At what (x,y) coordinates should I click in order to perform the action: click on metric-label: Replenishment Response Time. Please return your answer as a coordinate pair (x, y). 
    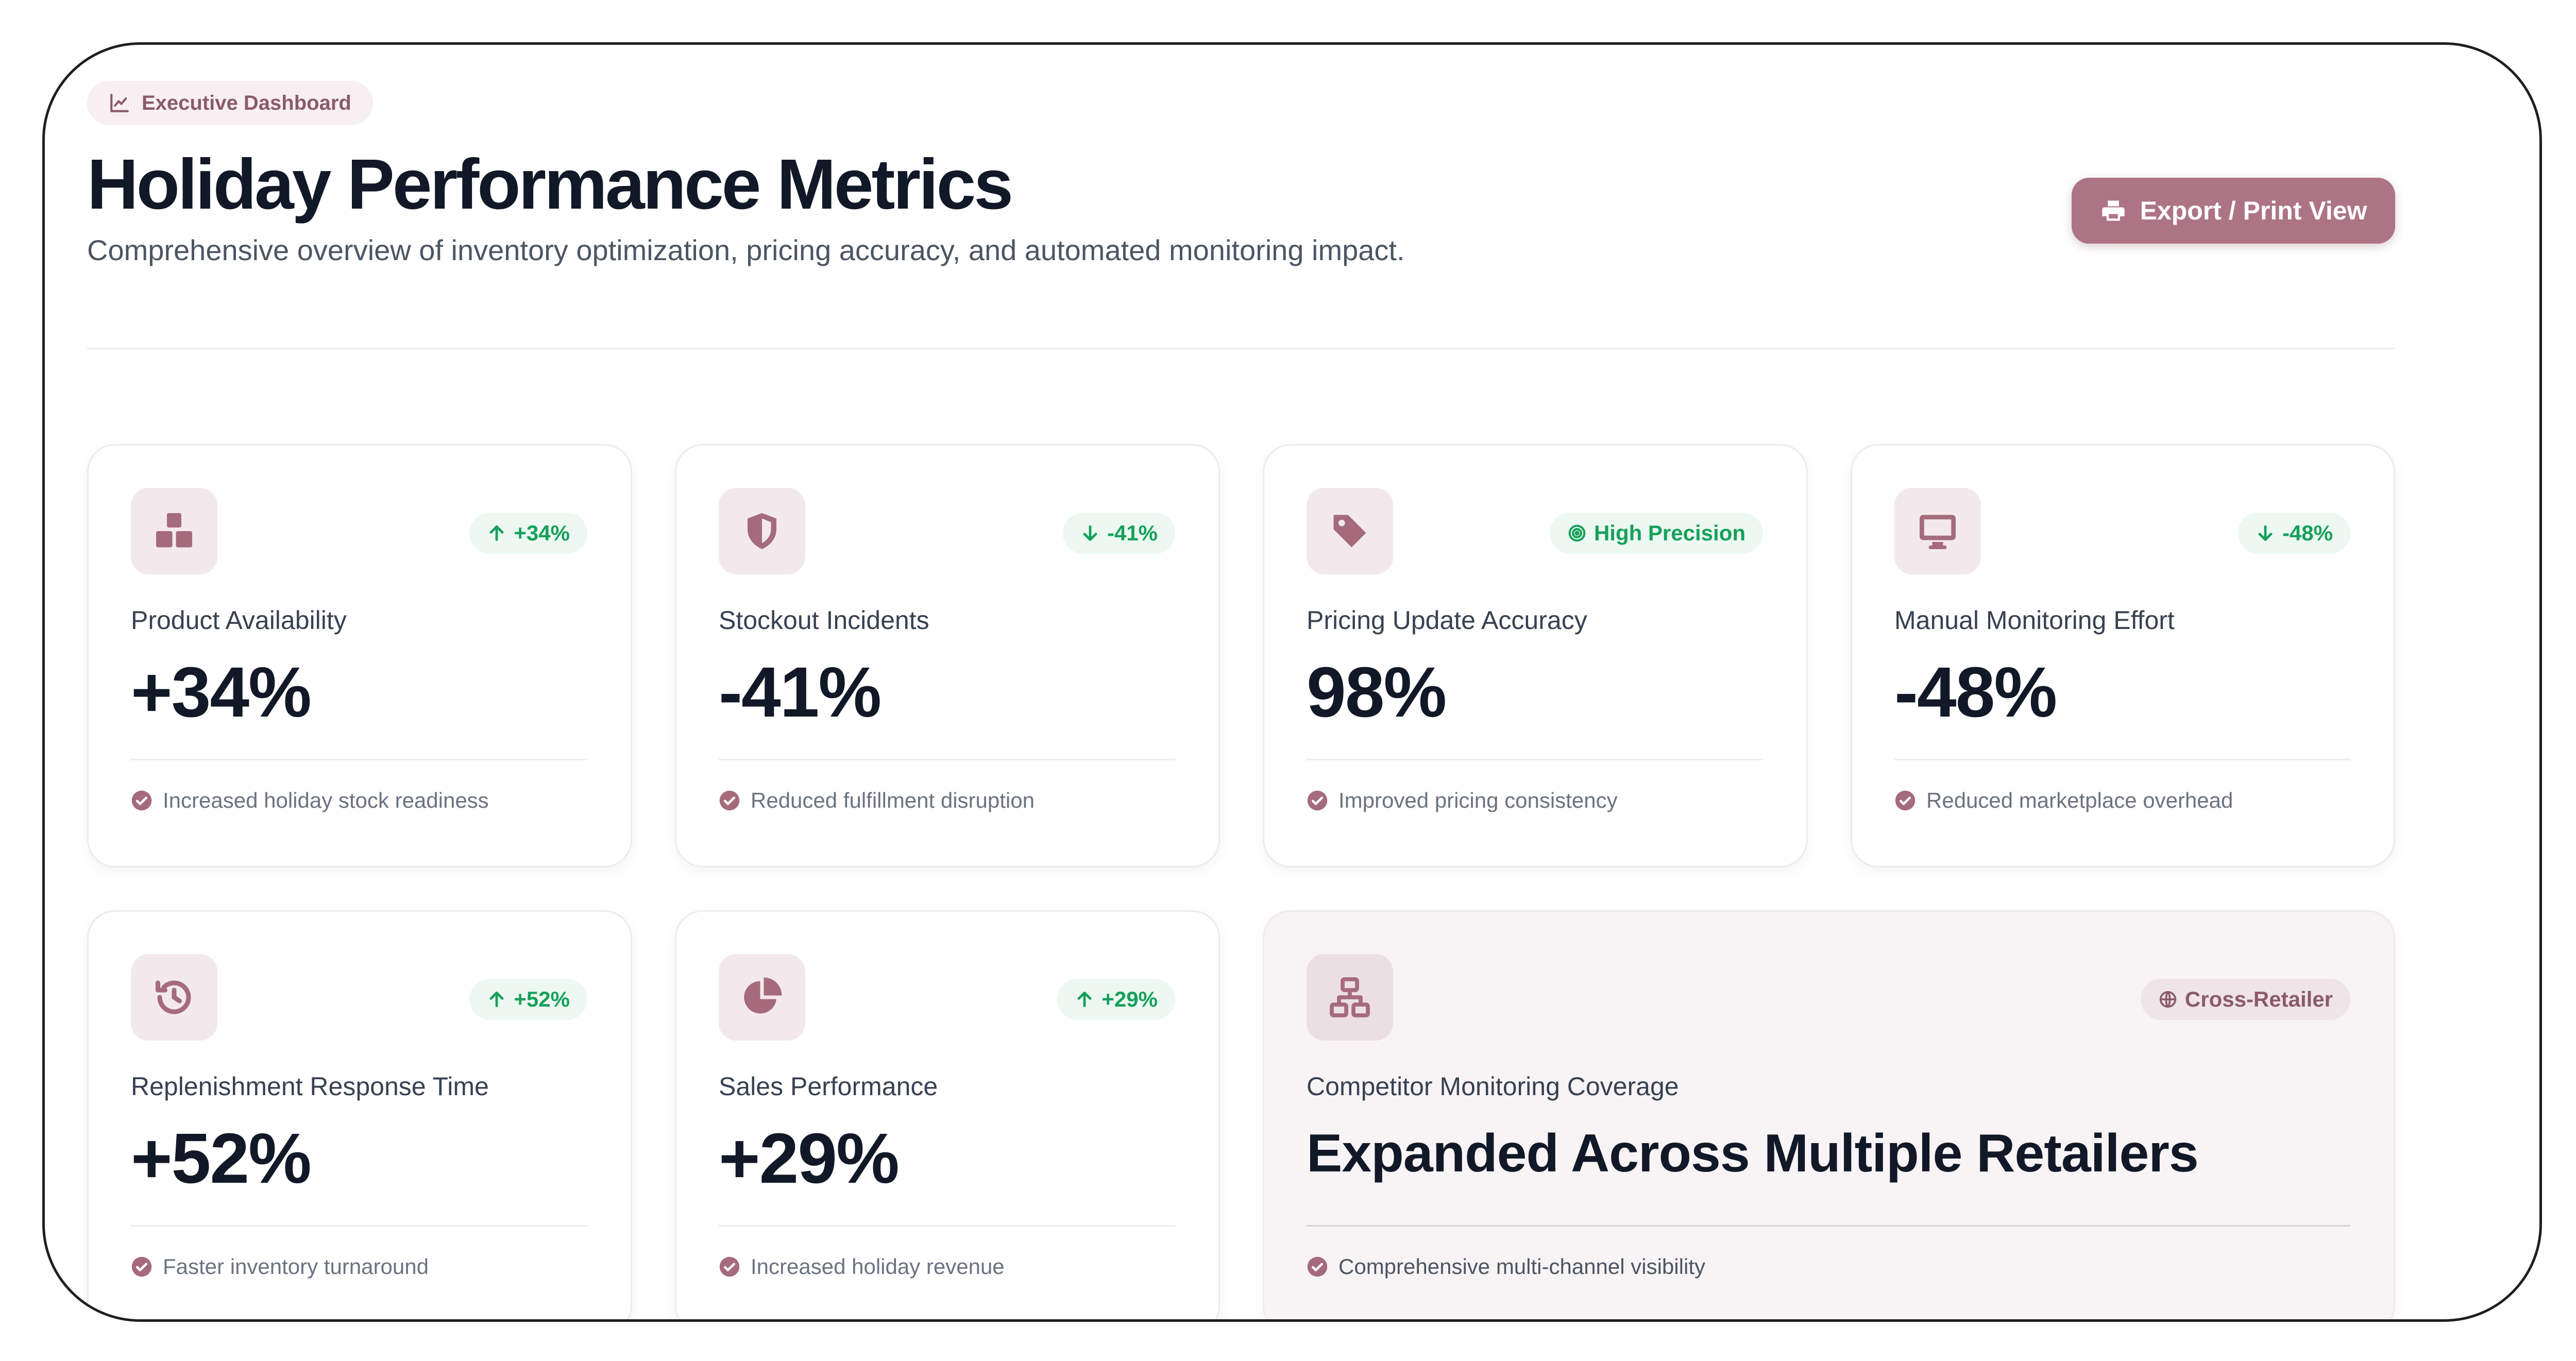
    Looking at the image, I should click on (310, 1086).